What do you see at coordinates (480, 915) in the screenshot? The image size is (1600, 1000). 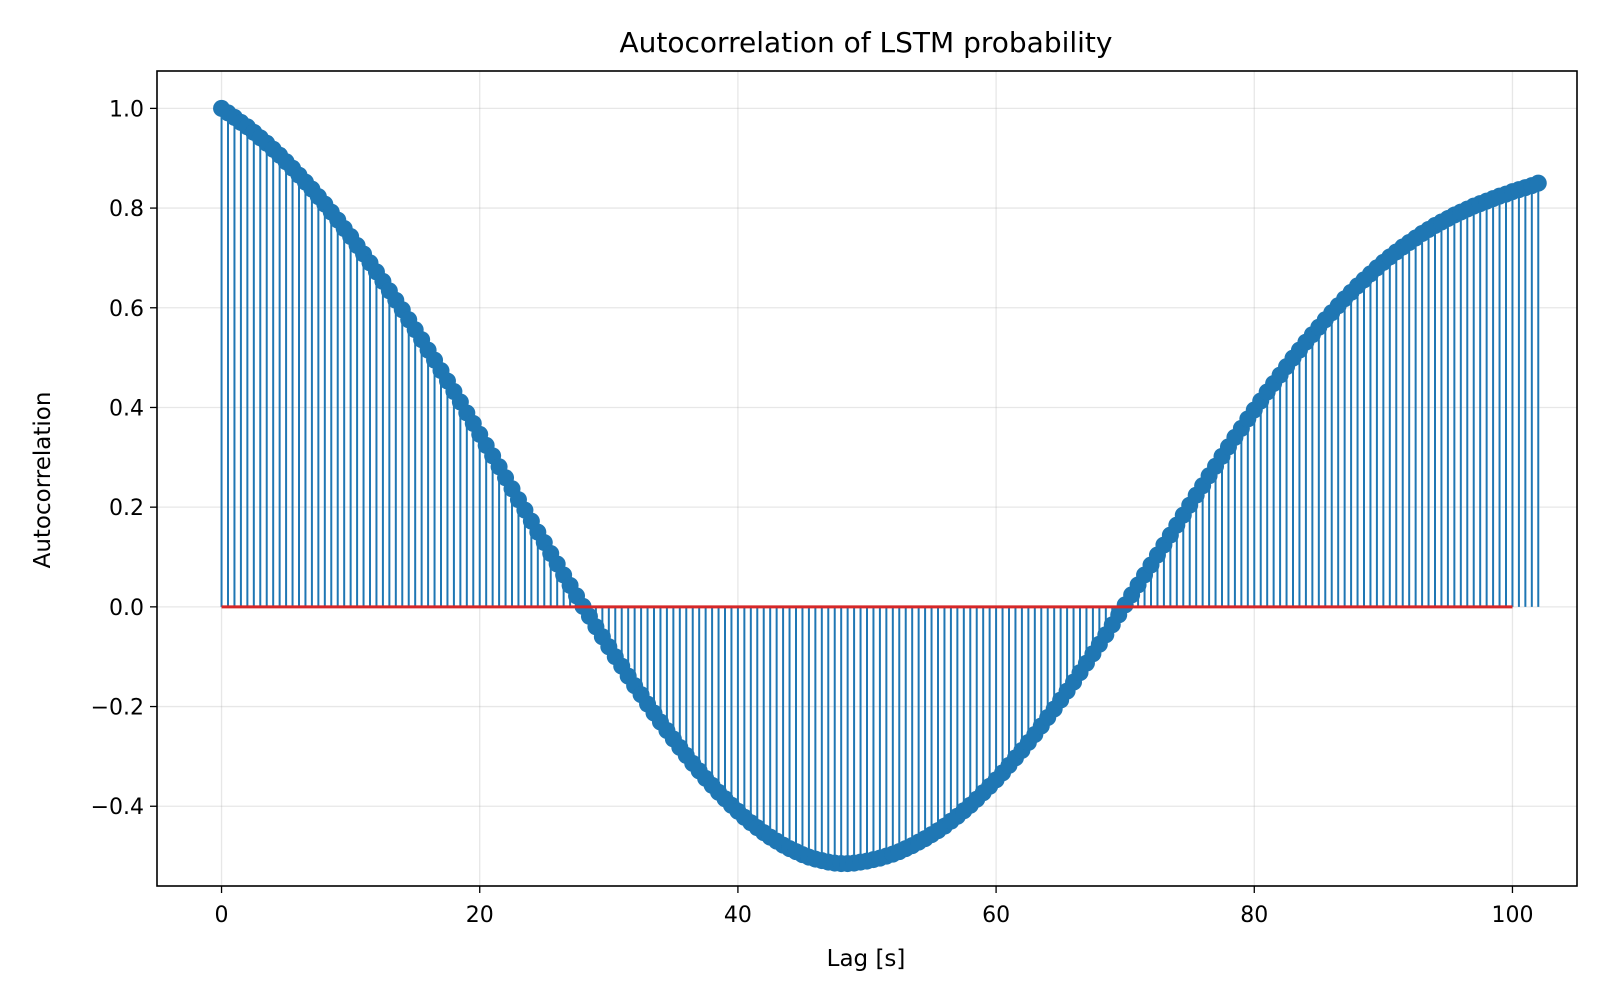 I see `x-tick-label: 20` at bounding box center [480, 915].